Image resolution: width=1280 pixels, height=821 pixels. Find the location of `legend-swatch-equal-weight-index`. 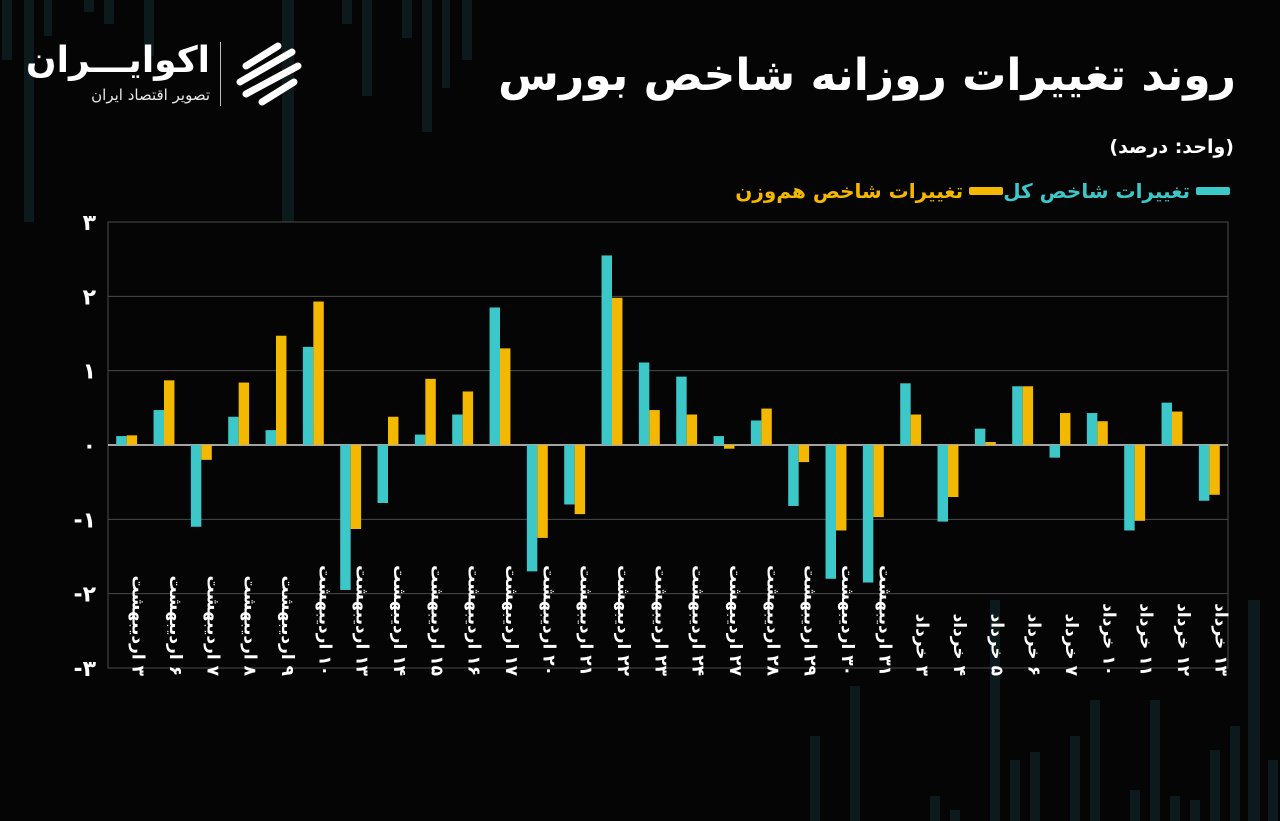

legend-swatch-equal-weight-index is located at coordinates (986, 191).